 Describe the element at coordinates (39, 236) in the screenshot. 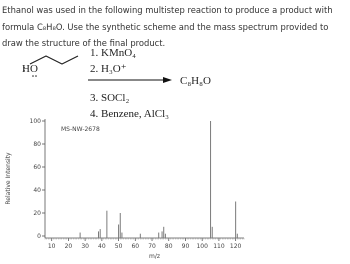

I see `y-tick-label: 0` at that location.